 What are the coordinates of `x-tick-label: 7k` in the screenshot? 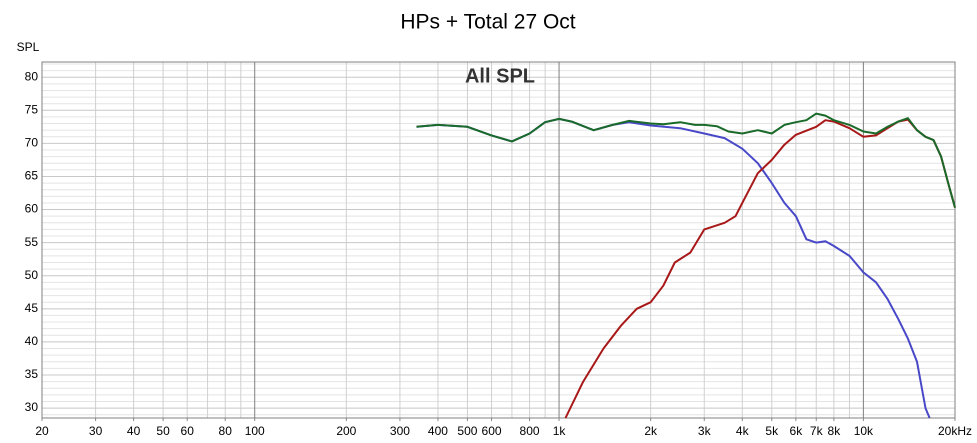 It's located at (817, 431).